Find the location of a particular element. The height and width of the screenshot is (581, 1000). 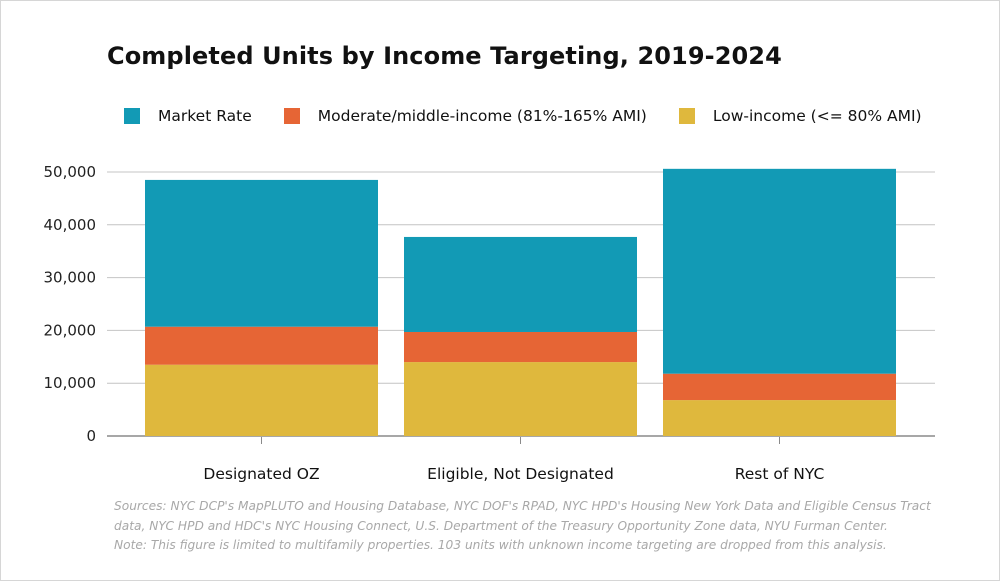

legend-item-market-rate: Market Rate is located at coordinates (188, 116).